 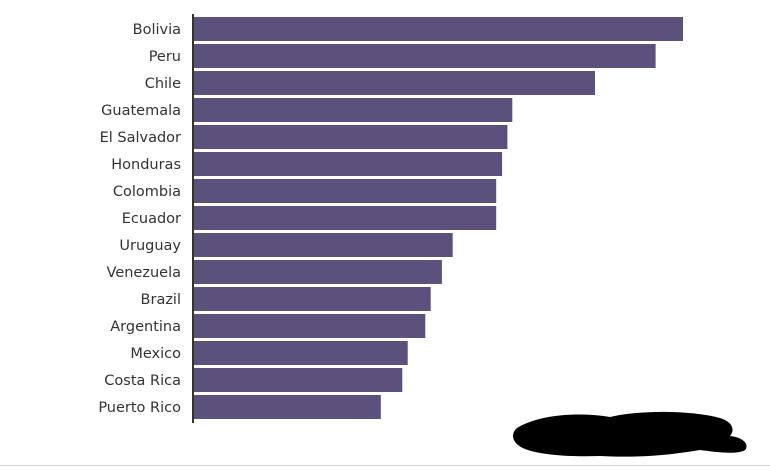 I want to click on bar-puerto-rico, so click(x=287, y=407).